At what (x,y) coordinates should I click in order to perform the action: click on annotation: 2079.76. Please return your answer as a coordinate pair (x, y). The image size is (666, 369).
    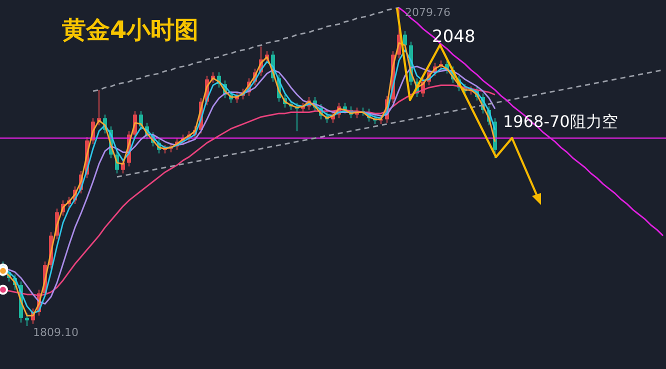
    Looking at the image, I should click on (427, 12).